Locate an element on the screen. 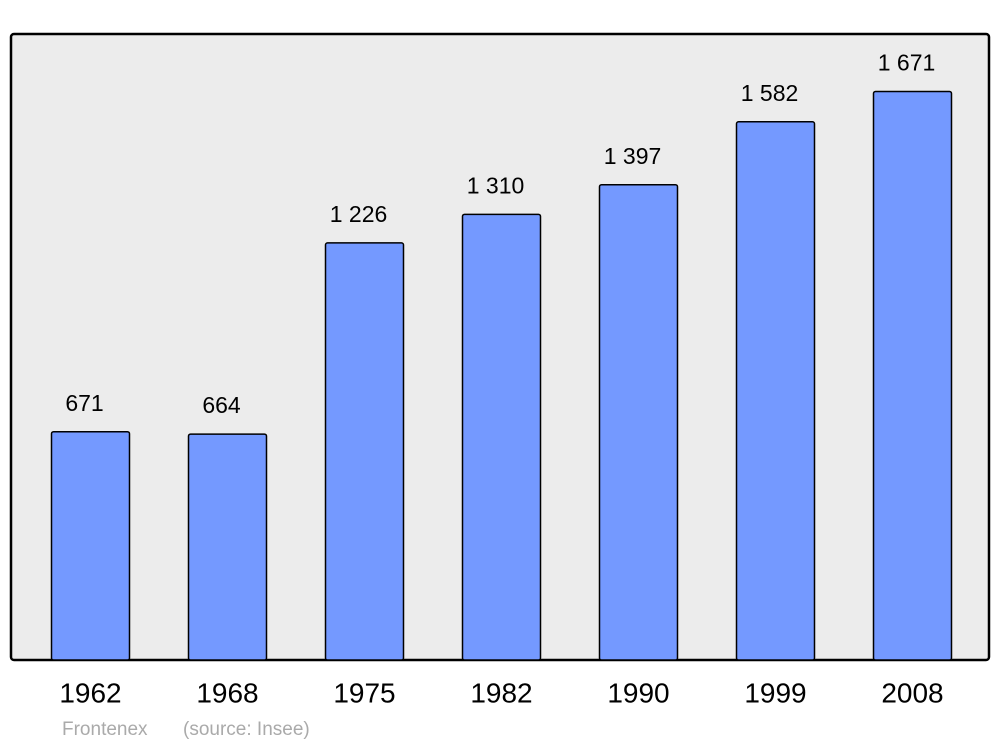  source: (source: Insee) is located at coordinates (246, 729).